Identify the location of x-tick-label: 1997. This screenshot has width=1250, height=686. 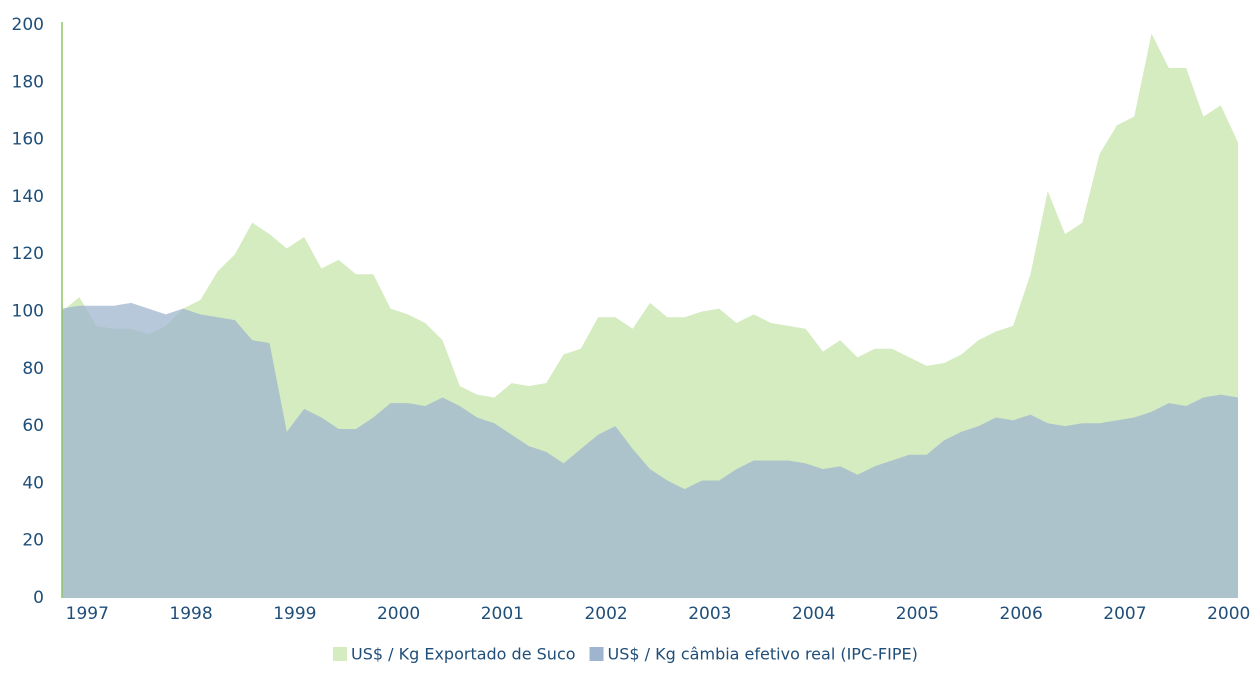
(87, 614).